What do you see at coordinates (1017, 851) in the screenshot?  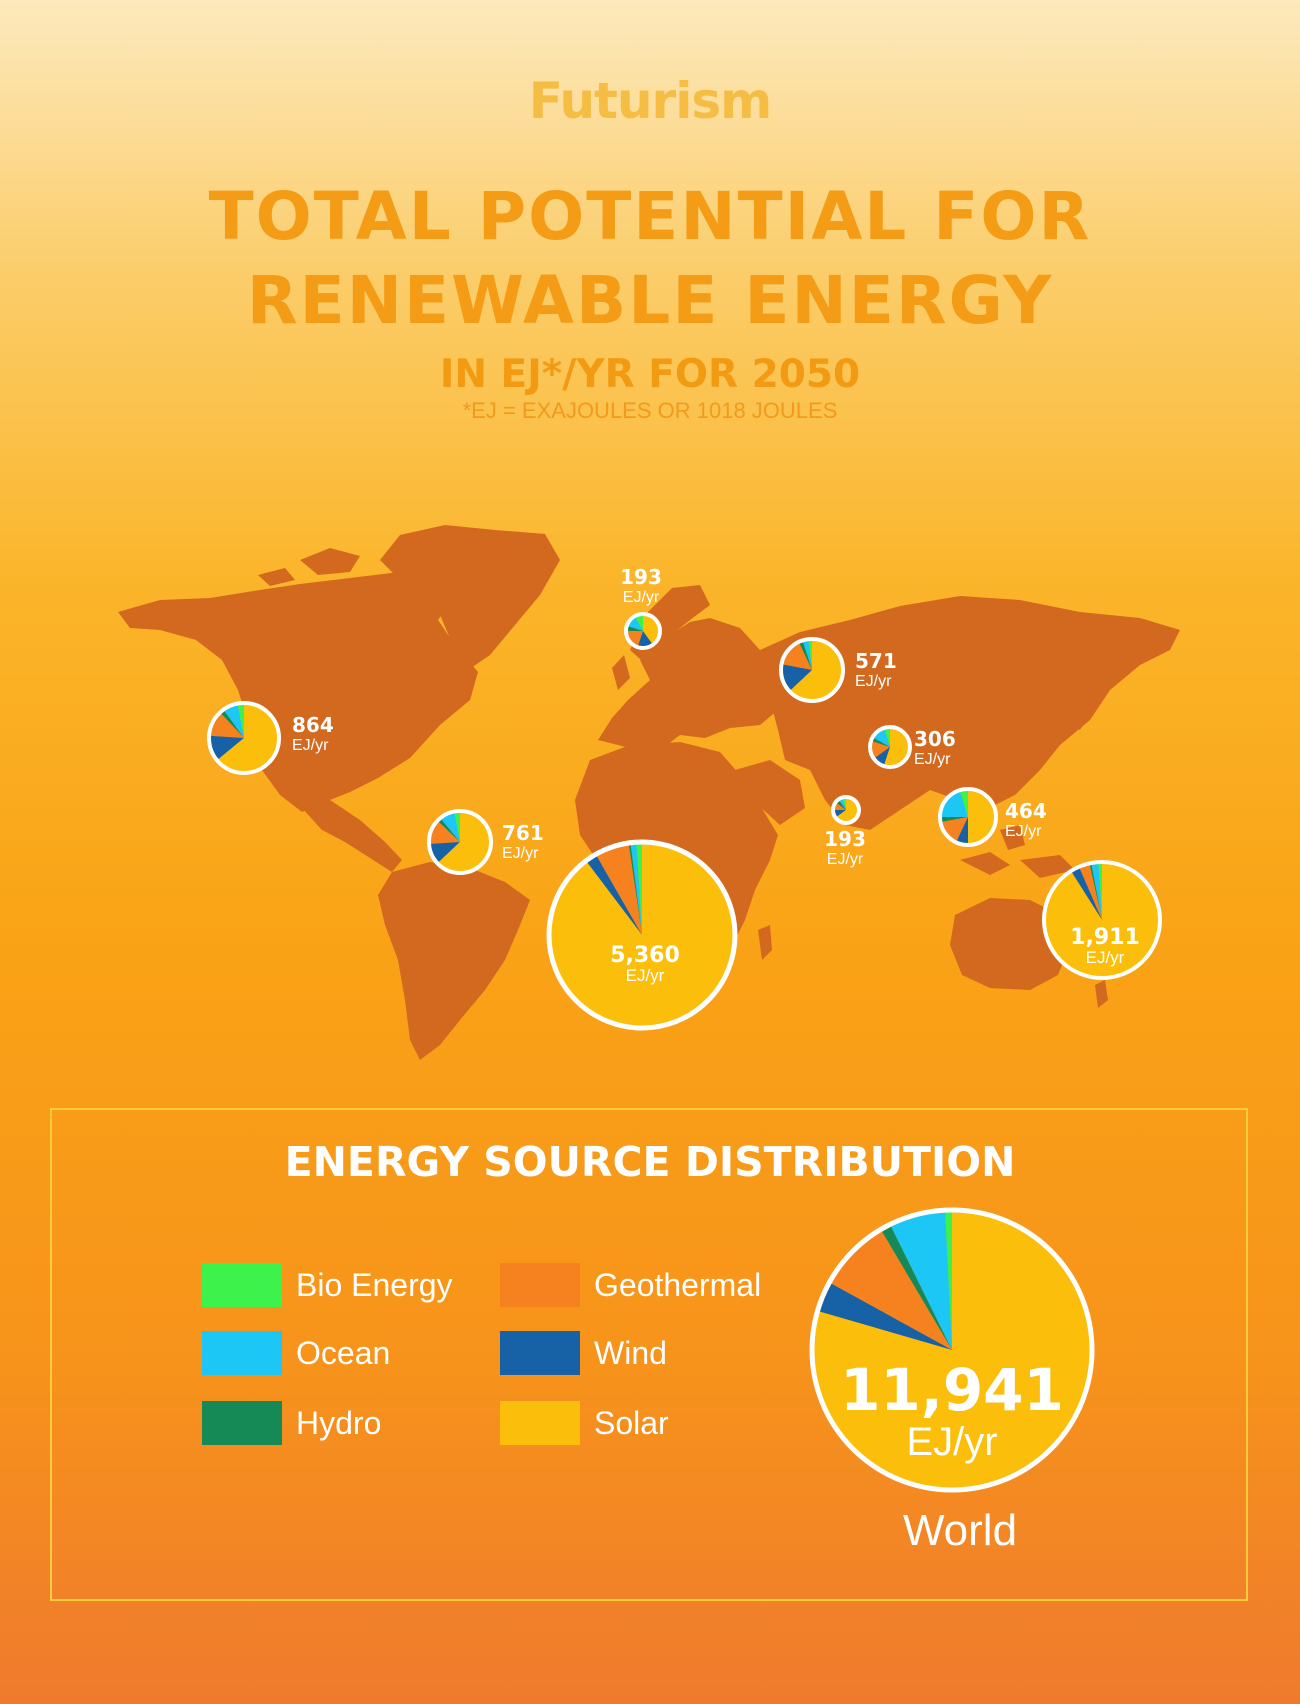 I see `map-se-asia-islands` at bounding box center [1017, 851].